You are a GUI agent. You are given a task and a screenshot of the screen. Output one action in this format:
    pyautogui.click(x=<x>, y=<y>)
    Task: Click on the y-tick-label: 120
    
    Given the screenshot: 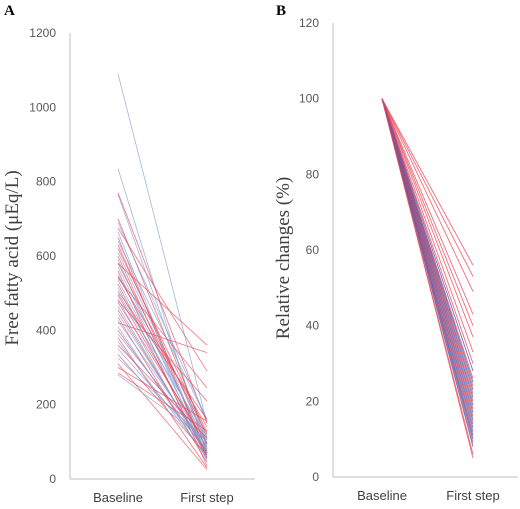 What is the action you would take?
    pyautogui.click(x=309, y=23)
    